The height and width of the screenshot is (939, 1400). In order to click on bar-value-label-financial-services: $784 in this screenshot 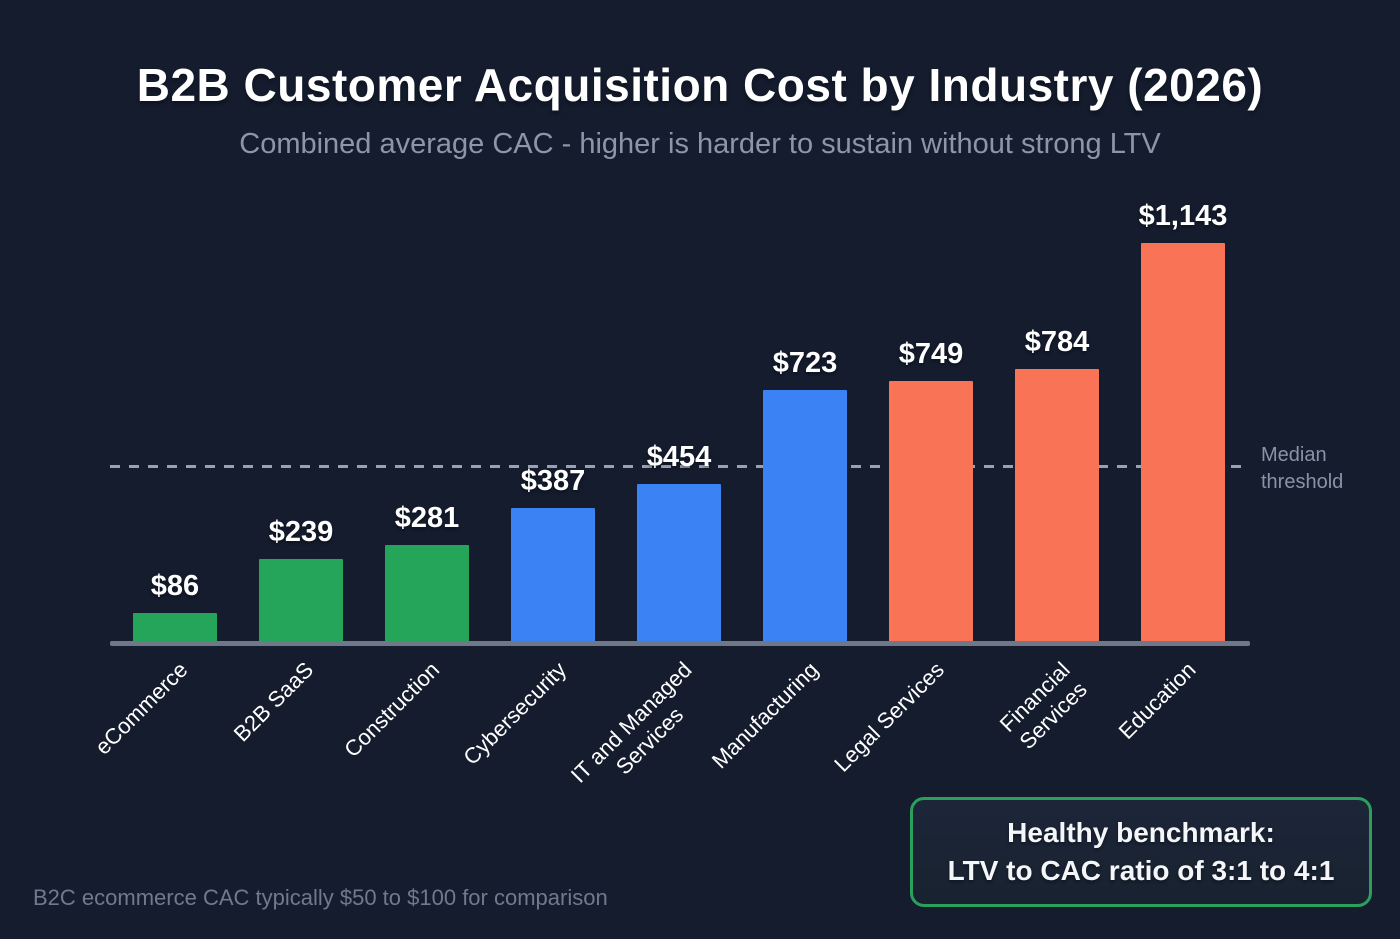, I will do `click(1057, 342)`.